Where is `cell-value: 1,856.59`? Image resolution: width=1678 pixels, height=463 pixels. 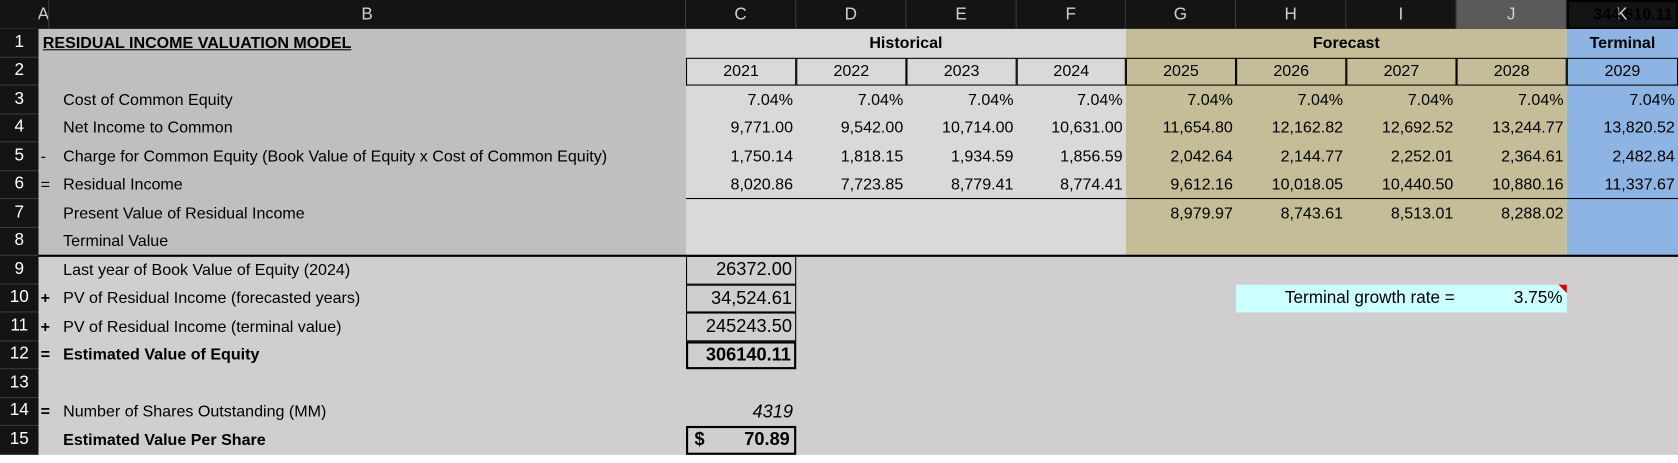 cell-value: 1,856.59 is located at coordinates (1091, 156).